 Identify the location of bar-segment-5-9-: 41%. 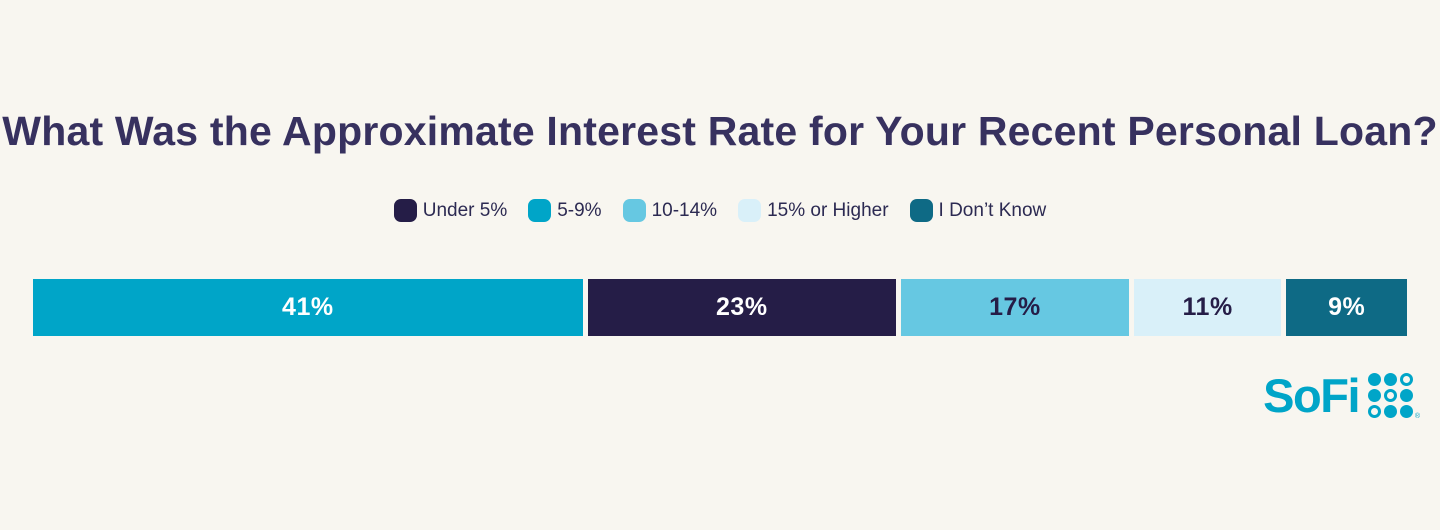
(308, 307).